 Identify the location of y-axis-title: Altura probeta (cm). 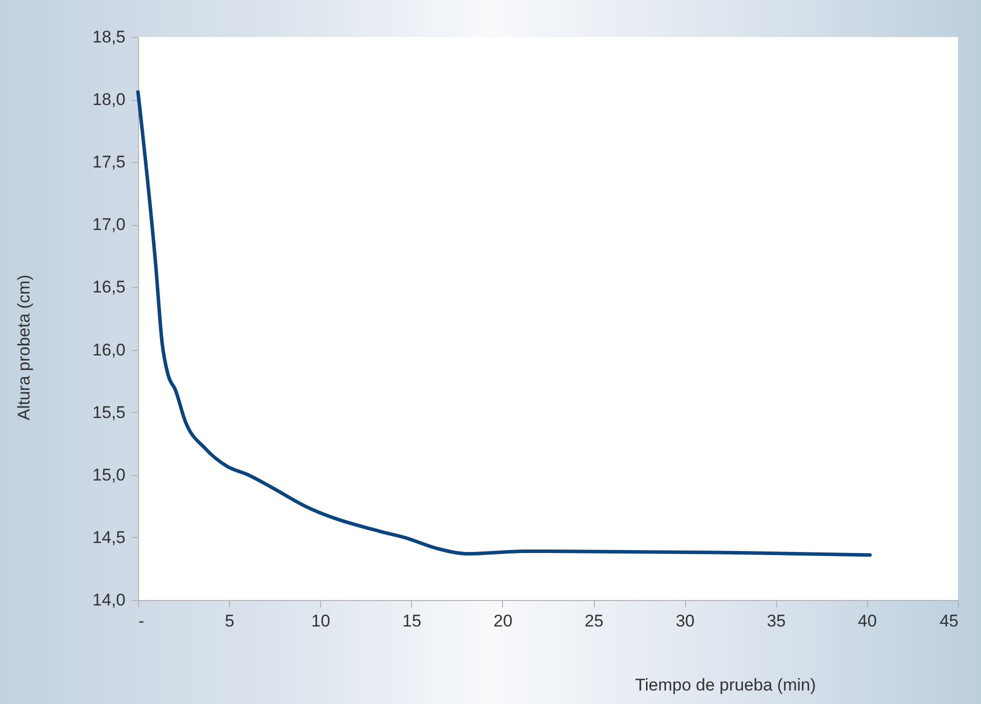
(24, 347).